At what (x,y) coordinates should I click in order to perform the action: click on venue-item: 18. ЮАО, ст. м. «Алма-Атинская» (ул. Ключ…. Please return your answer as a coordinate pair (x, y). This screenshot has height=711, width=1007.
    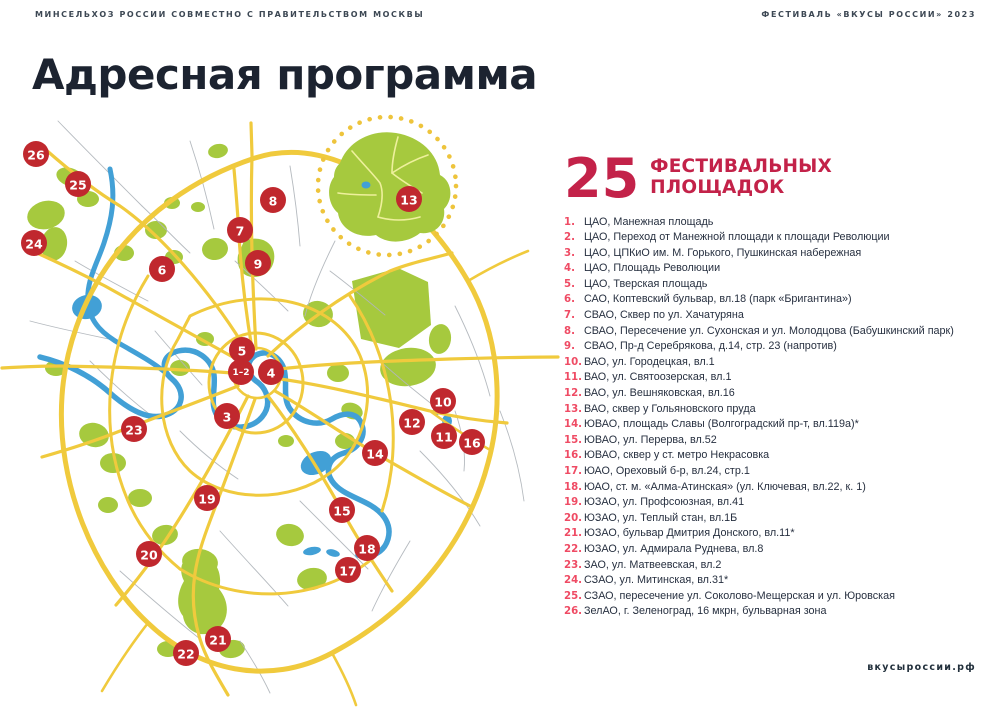
    Looking at the image, I should click on (780, 489).